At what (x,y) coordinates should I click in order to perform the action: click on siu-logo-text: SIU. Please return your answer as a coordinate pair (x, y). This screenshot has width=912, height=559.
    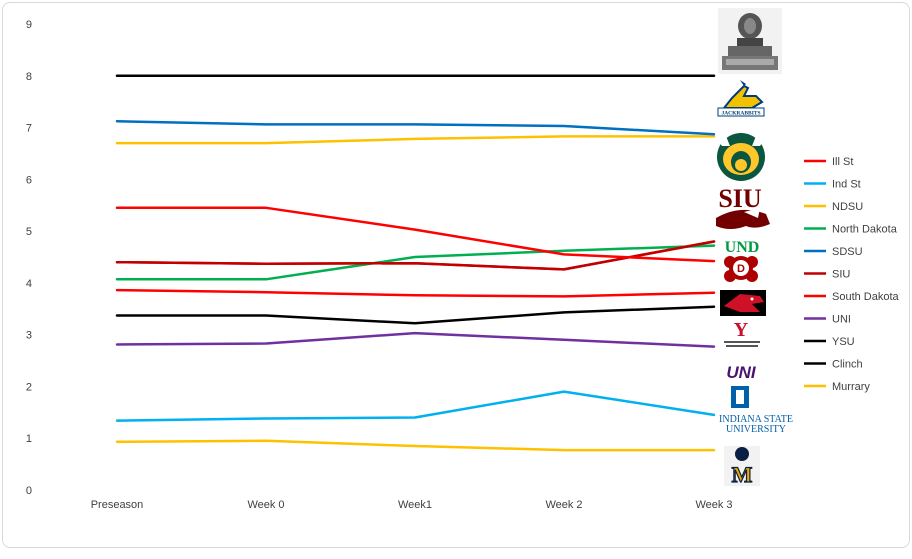
    Looking at the image, I should click on (740, 198).